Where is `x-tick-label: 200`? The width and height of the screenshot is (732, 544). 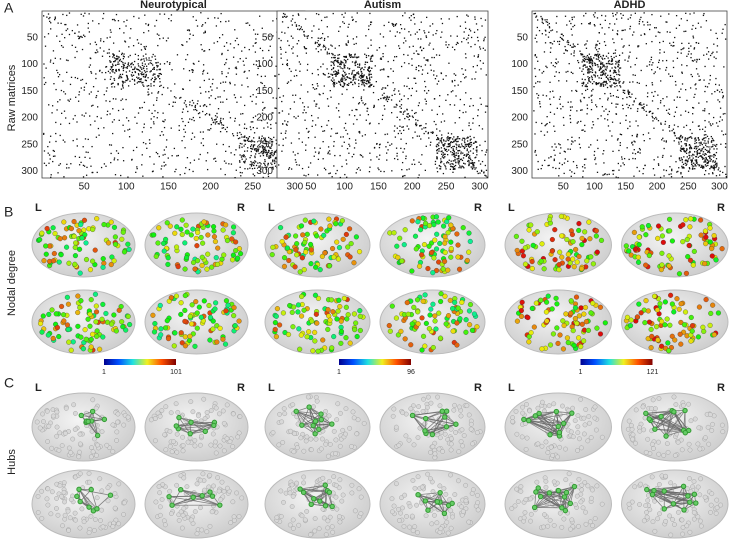
x-tick-label: 200 is located at coordinates (210, 187).